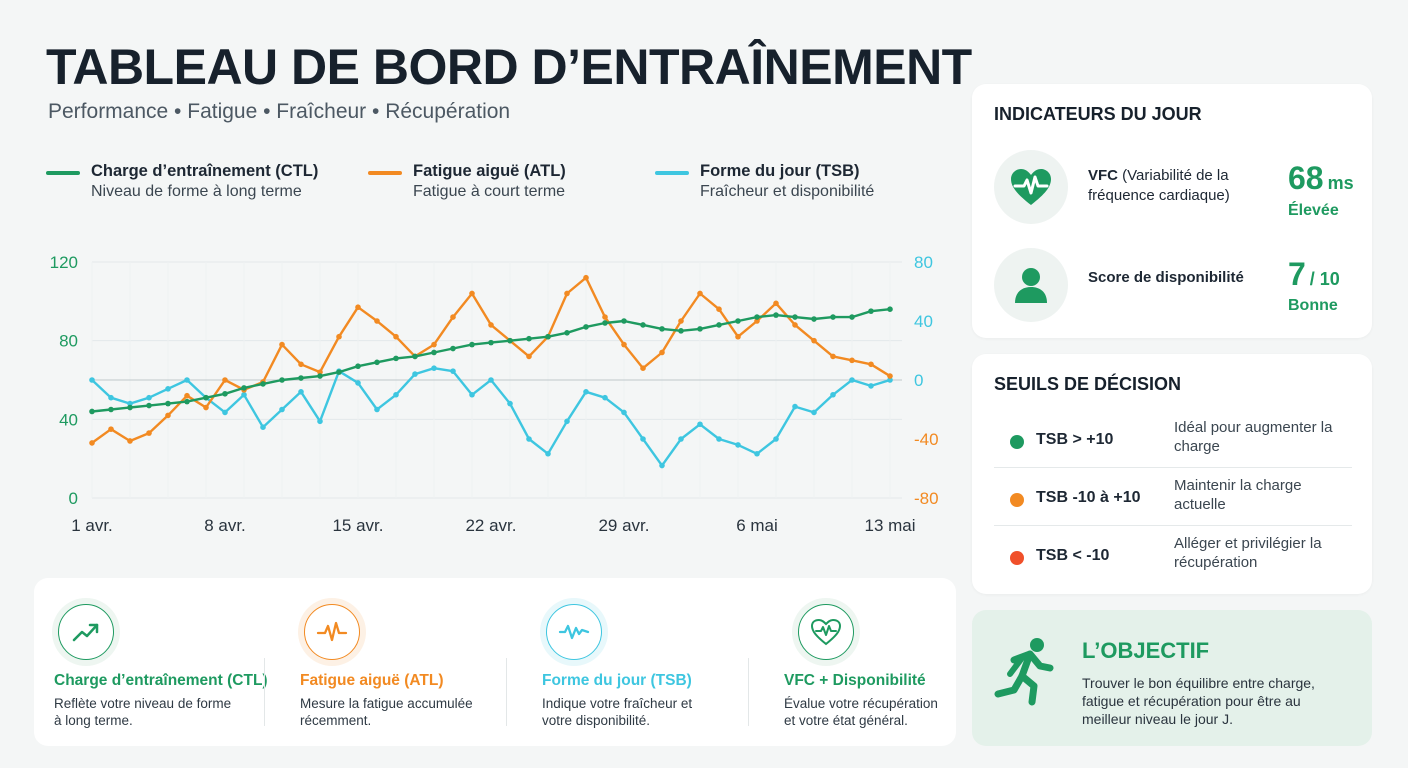 The image size is (1408, 768). Describe the element at coordinates (918, 380) in the screenshot. I see `y-right-tick-label: 0` at that location.